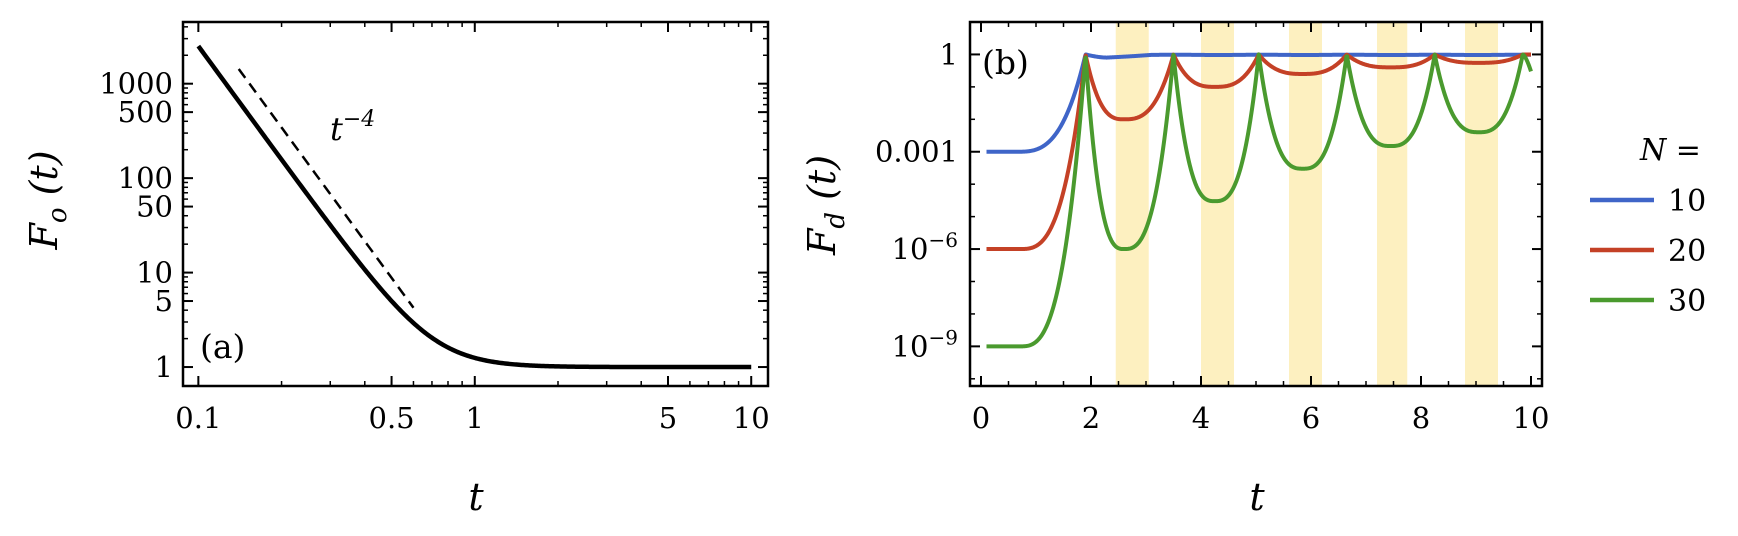  Describe the element at coordinates (475, 418) in the screenshot. I see `x-tick-label-a: 1` at that location.